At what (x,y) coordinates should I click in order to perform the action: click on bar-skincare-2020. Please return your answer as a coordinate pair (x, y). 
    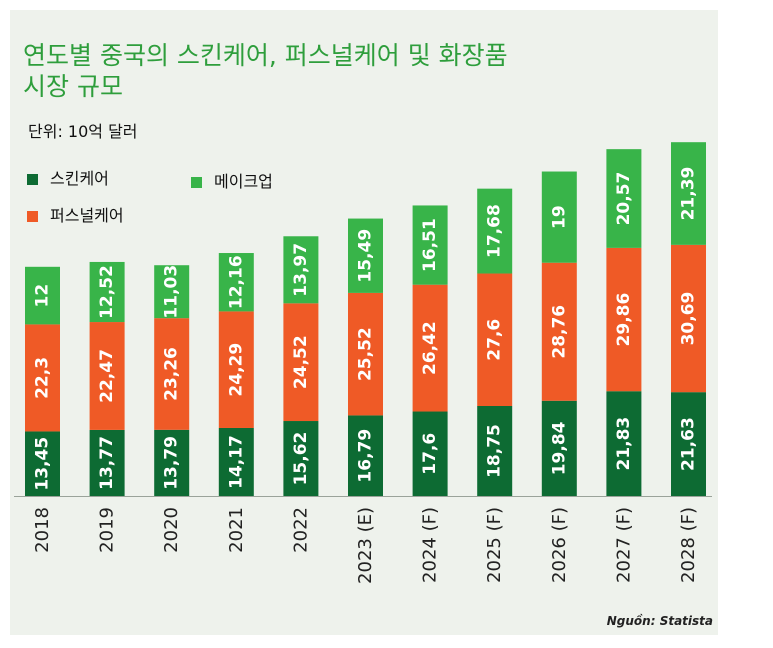
    Looking at the image, I should click on (172, 462).